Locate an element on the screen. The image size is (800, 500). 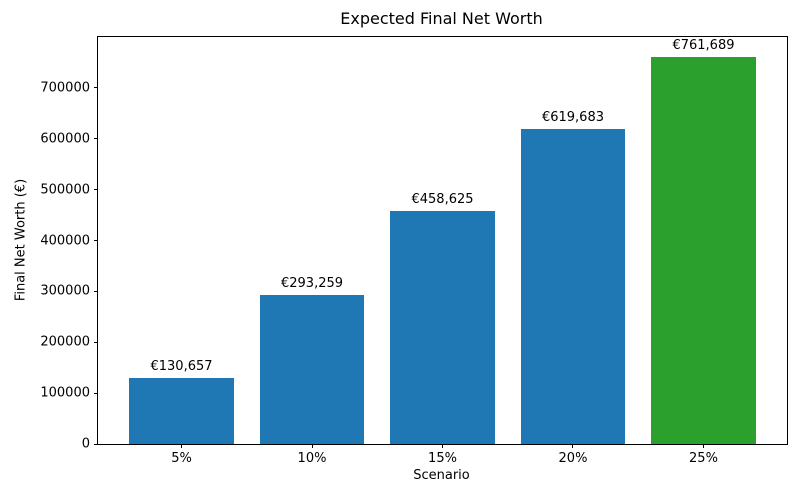
y-tick-label: 700000 is located at coordinates (65, 88).